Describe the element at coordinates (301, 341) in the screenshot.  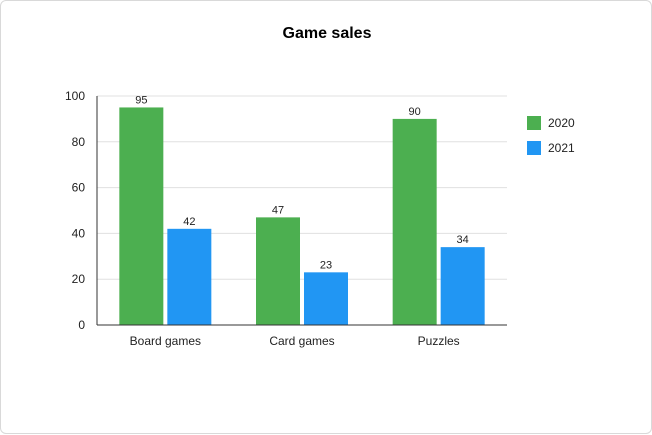
I see `x-tick-label: Card games` at that location.